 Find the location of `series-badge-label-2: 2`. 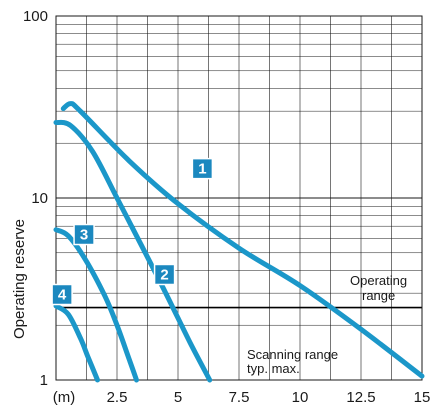

series-badge-label-2: 2 is located at coordinates (164, 274).